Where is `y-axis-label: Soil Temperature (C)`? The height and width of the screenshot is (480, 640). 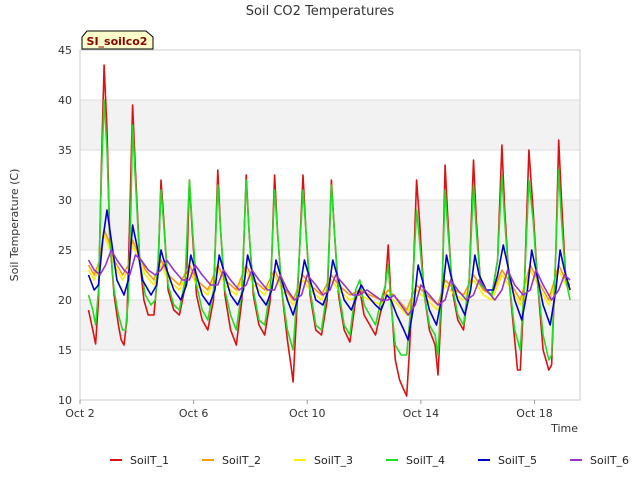 y-axis-label: Soil Temperature (C) is located at coordinates (14, 225).